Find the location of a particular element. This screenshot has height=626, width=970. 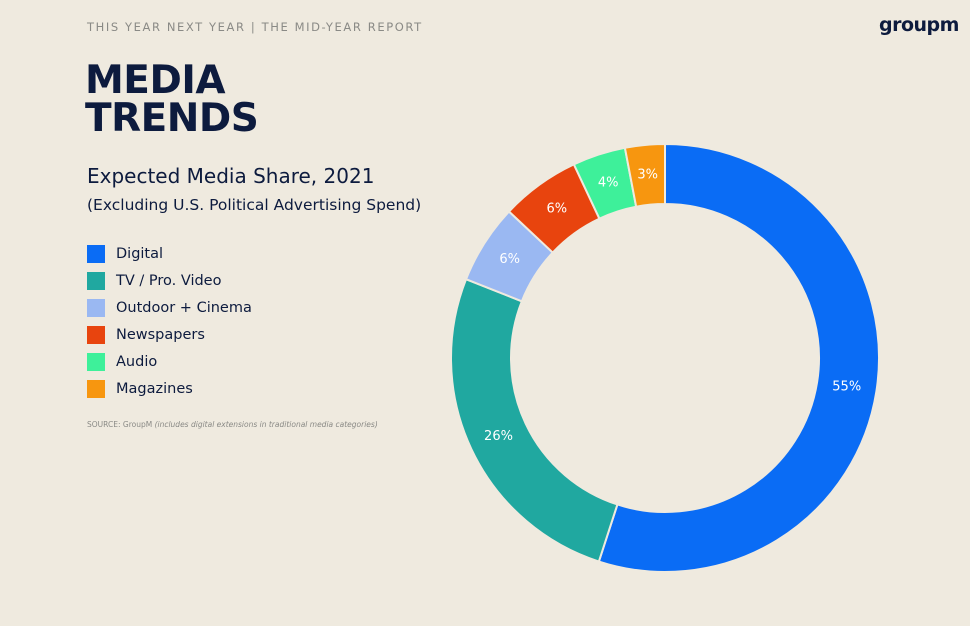

legend-label: Audio is located at coordinates (137, 361).